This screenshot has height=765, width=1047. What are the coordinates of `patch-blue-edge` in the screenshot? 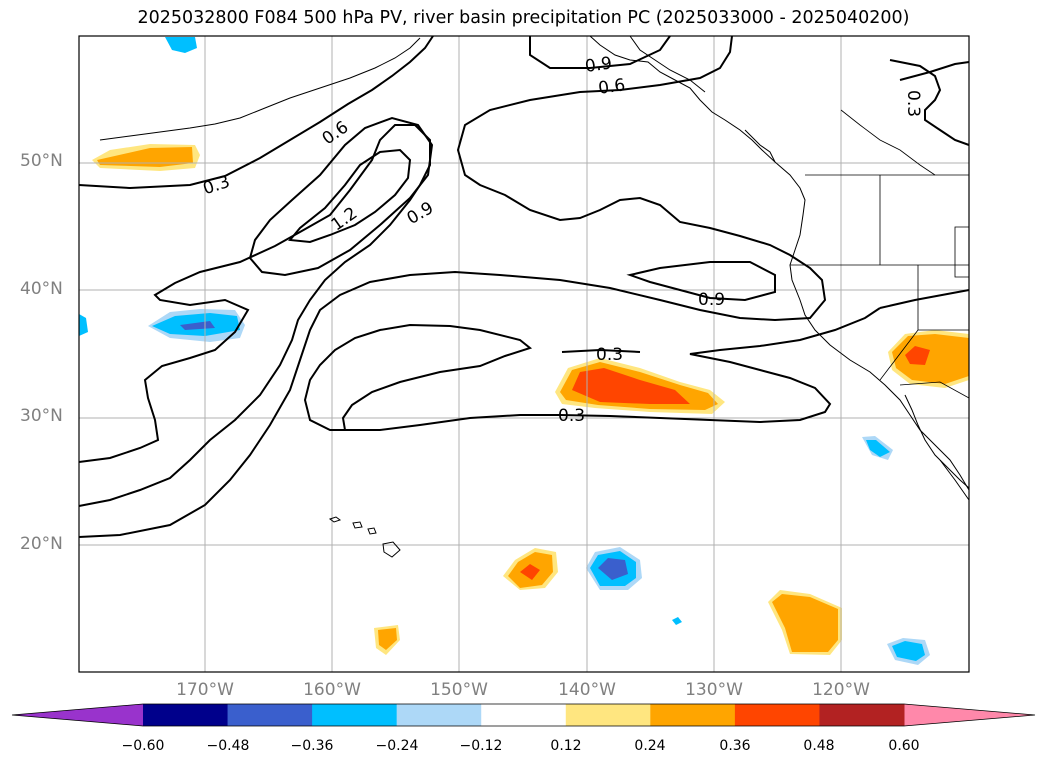 It's located at (83, 325).